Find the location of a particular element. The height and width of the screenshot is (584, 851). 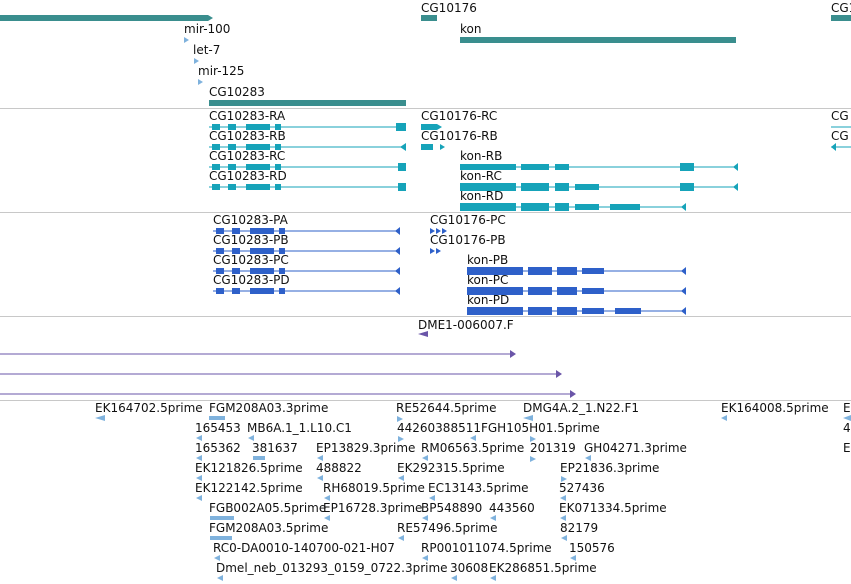

est-label: 488822 is located at coordinates (339, 468).